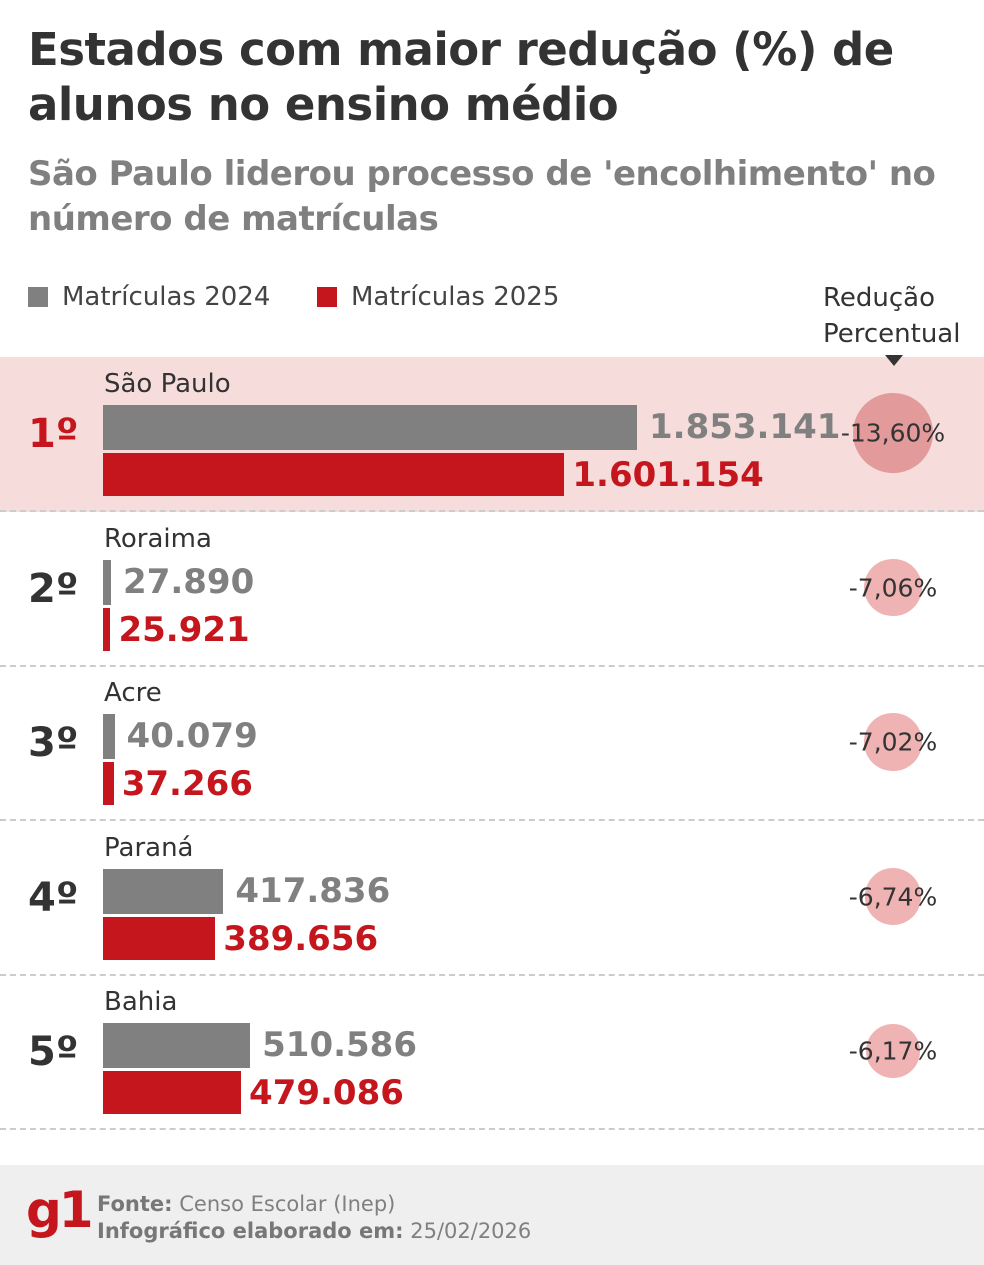 Image resolution: width=984 pixels, height=1265 pixels. What do you see at coordinates (187, 784) in the screenshot?
I see `value-label-2025: 37.266` at bounding box center [187, 784].